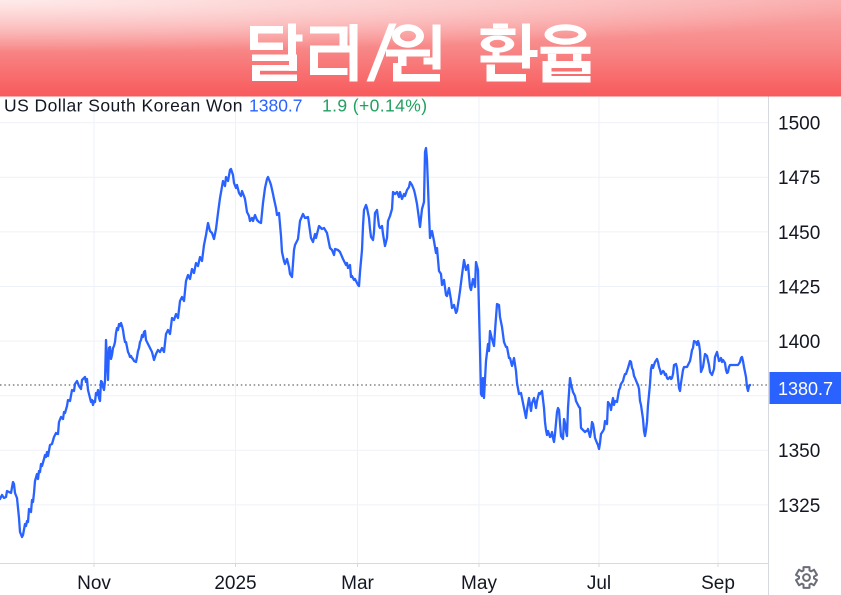 The image size is (841, 595). Describe the element at coordinates (357, 583) in the screenshot. I see `svg-text: Mar` at that location.